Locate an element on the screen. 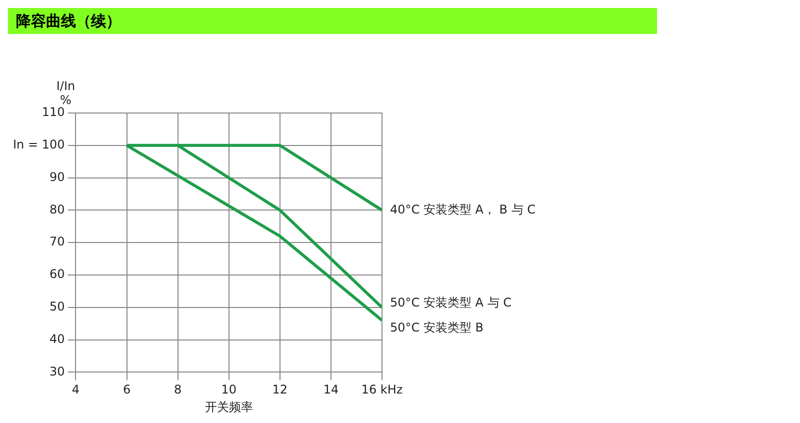 This screenshot has width=800, height=423. y-tick-label: 70 is located at coordinates (57, 241).